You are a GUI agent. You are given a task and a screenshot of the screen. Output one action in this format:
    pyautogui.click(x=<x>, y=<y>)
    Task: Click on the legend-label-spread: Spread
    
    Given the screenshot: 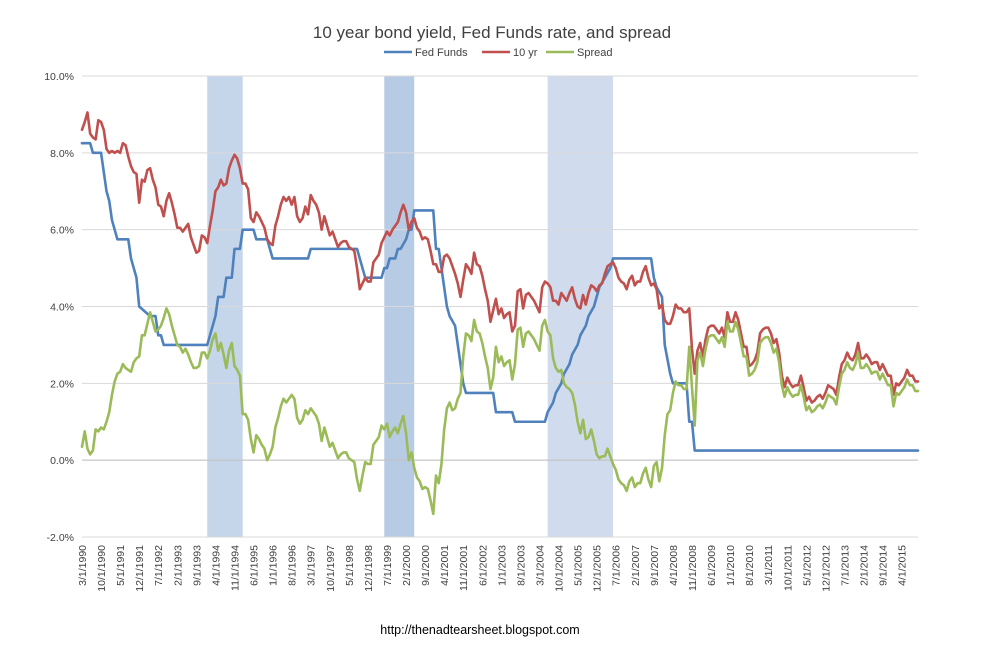 What is the action you would take?
    pyautogui.click(x=594, y=53)
    